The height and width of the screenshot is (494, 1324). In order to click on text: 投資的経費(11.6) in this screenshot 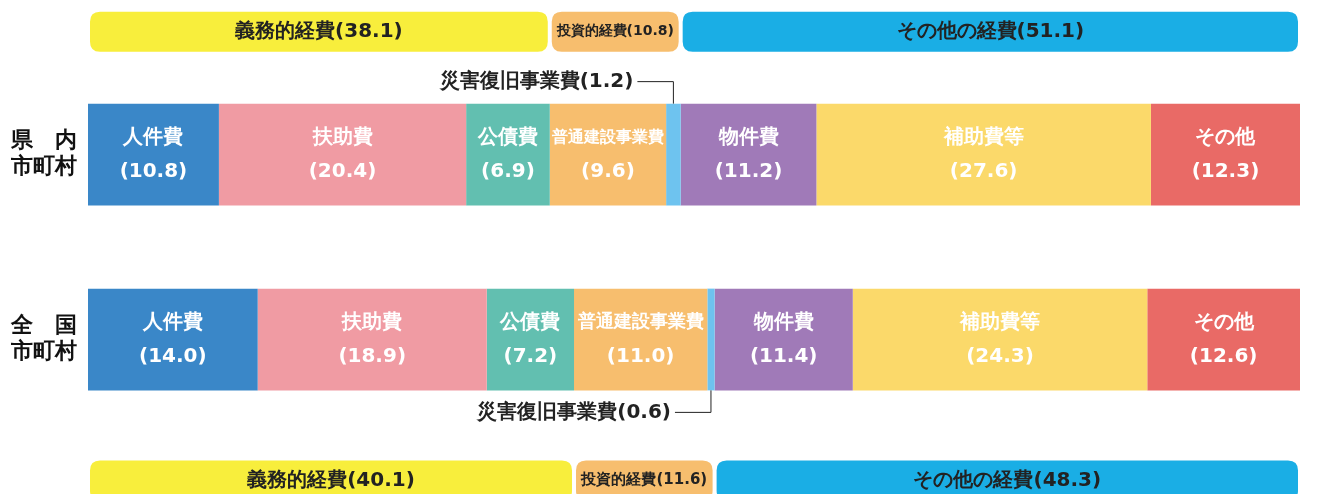, I will do `click(644, 479)`.